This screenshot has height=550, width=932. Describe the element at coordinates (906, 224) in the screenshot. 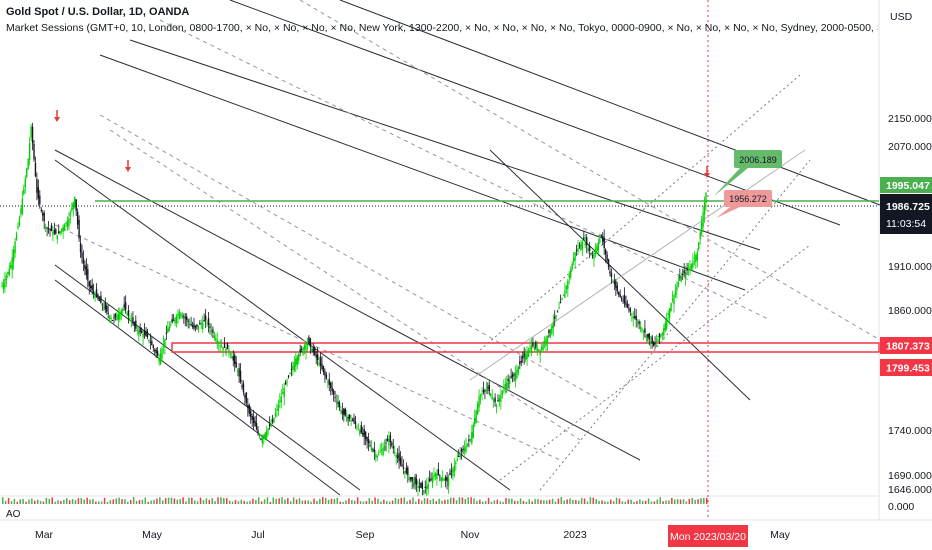

I see `countdown-text: 11:03:54` at that location.